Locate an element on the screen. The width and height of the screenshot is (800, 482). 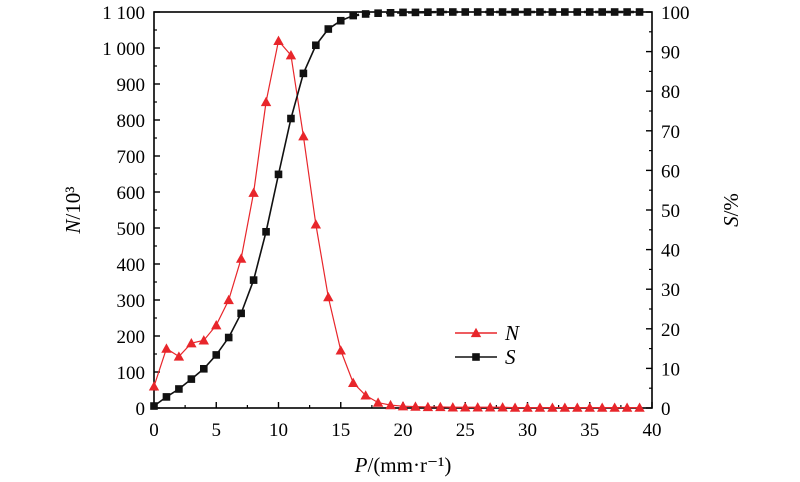
legend-label: S is located at coordinates (510, 357).